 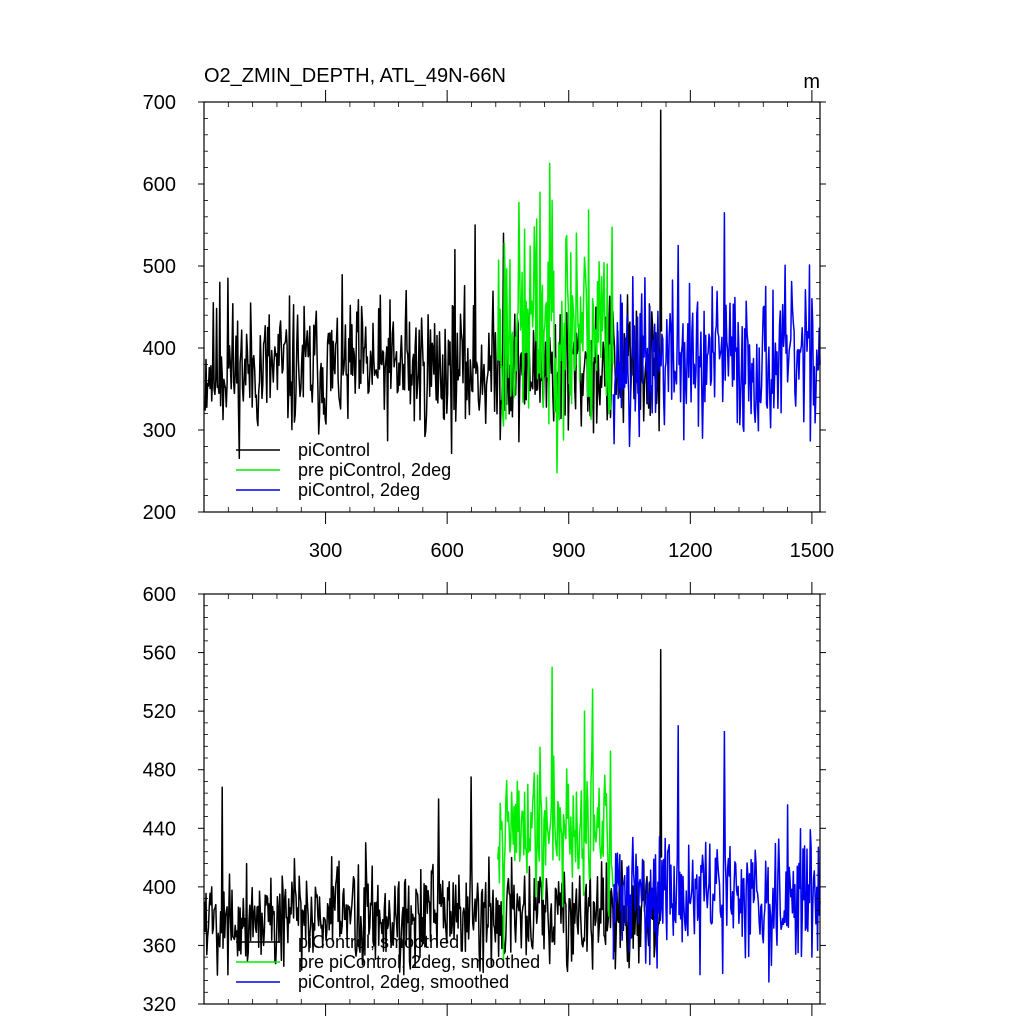 I want to click on legend-label: pre piControl, 2deg, smoothed, so click(x=419, y=962).